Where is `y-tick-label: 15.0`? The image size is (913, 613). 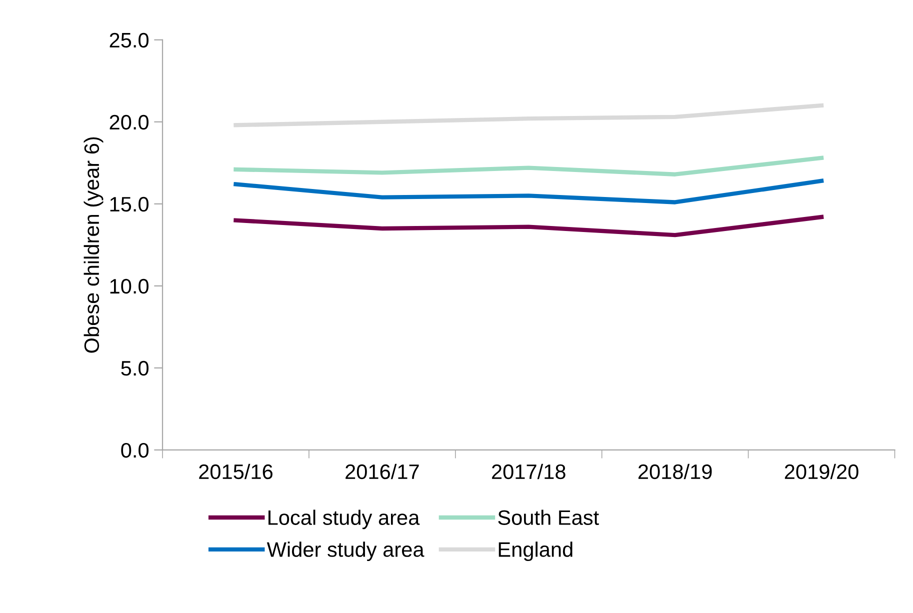 y-tick-label: 15.0 is located at coordinates (129, 204).